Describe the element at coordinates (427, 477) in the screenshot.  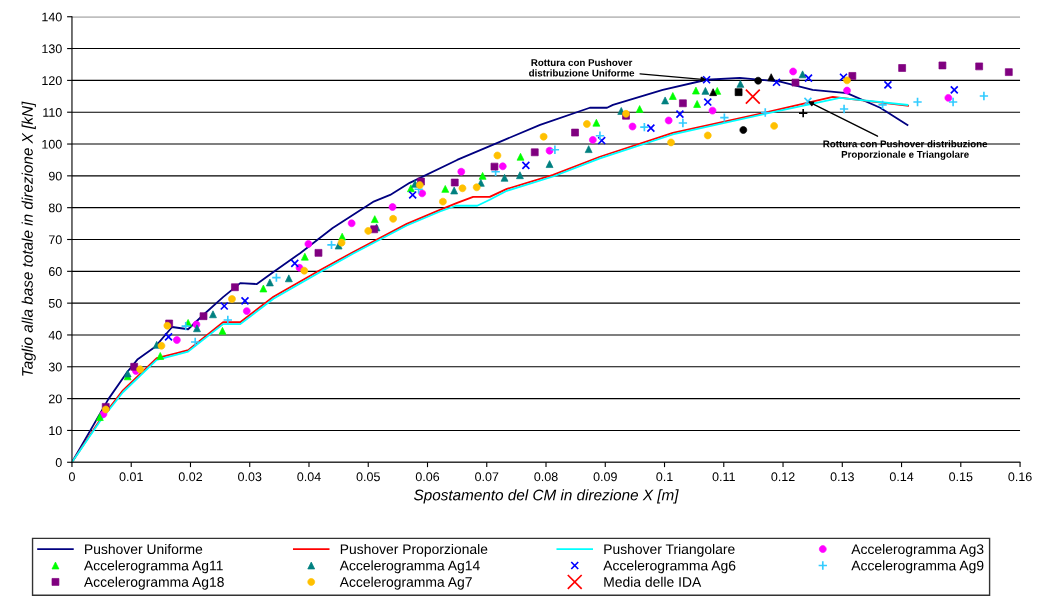
I see `x-tick-label: 0.06` at that location.